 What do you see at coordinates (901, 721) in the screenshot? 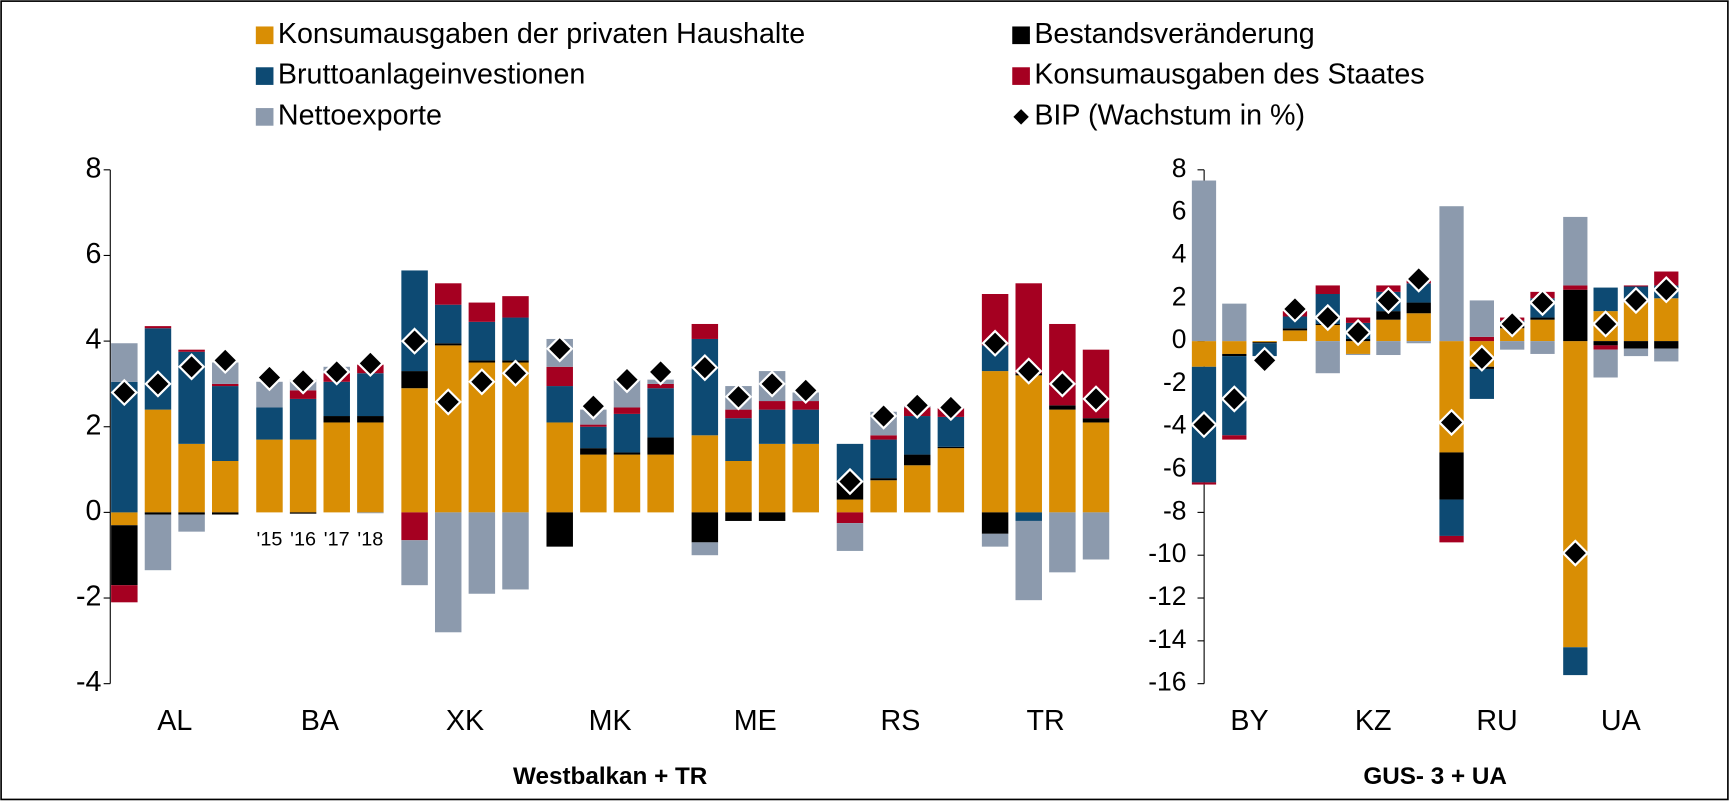
I see `group-label: RS` at bounding box center [901, 721].